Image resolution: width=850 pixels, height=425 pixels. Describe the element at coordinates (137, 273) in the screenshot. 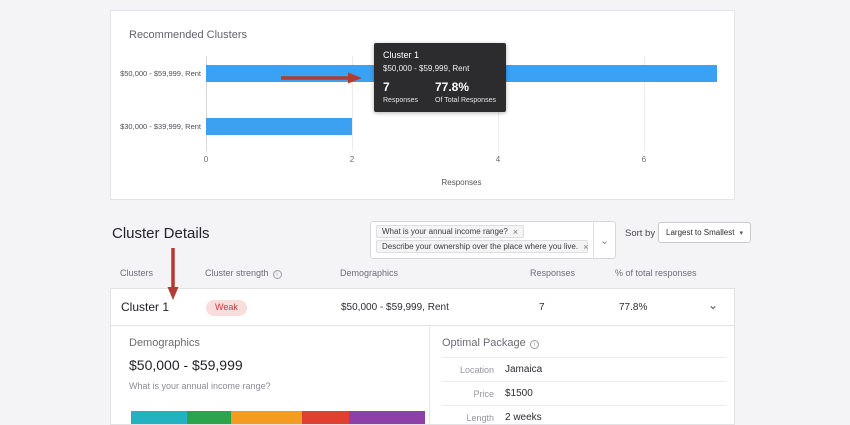

I see `header-clusters: Clusters` at that location.